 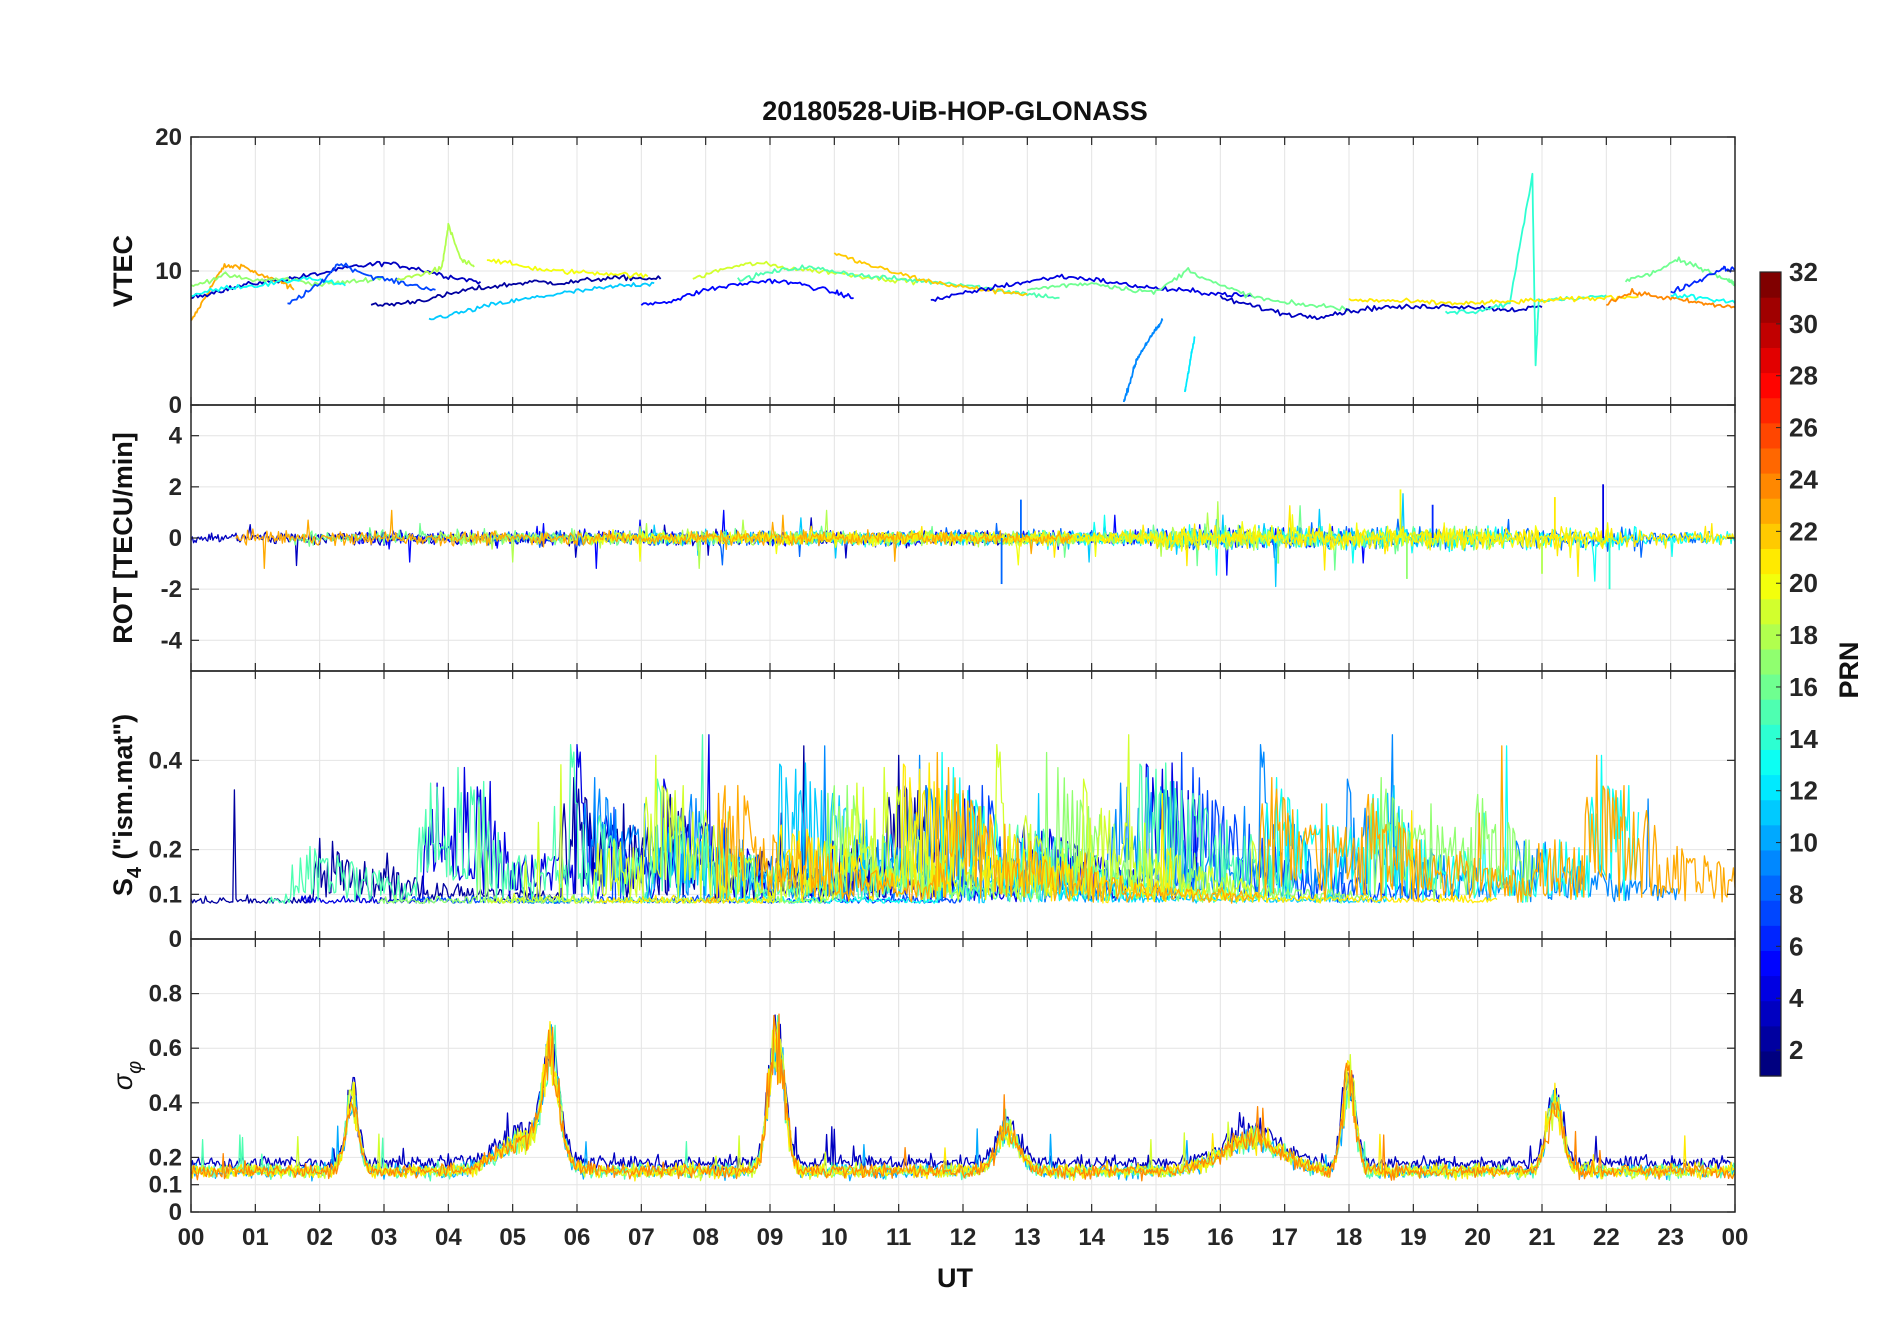 I want to click on colorbar-tick-label: 32, so click(x=1803, y=272).